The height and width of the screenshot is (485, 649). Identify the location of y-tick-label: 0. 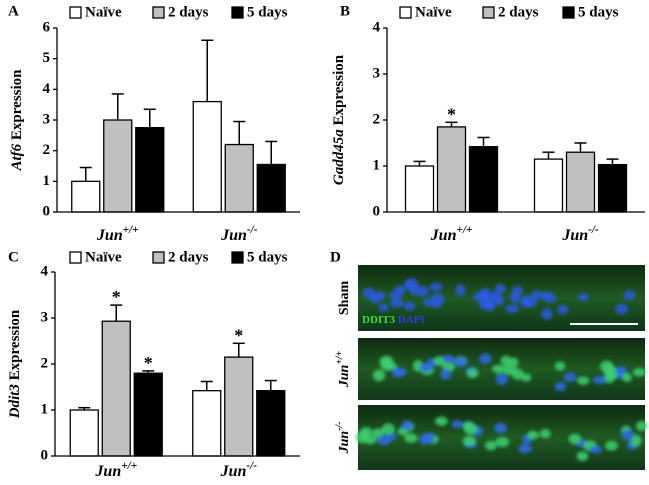
(45, 455).